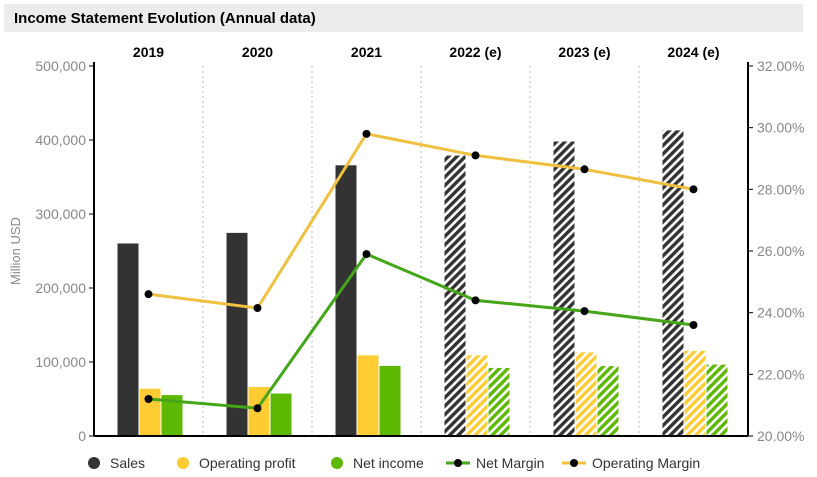 The width and height of the screenshot is (817, 477). I want to click on category-label: 2022 (e), so click(475, 52).